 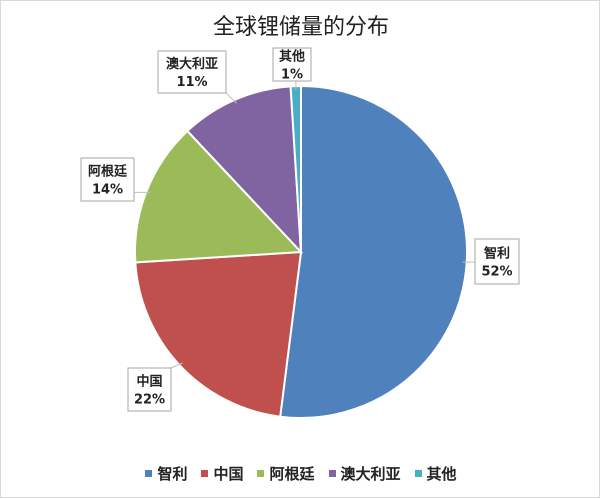 What do you see at coordinates (292, 474) in the screenshot?
I see `legend-label: 阿根廷` at bounding box center [292, 474].